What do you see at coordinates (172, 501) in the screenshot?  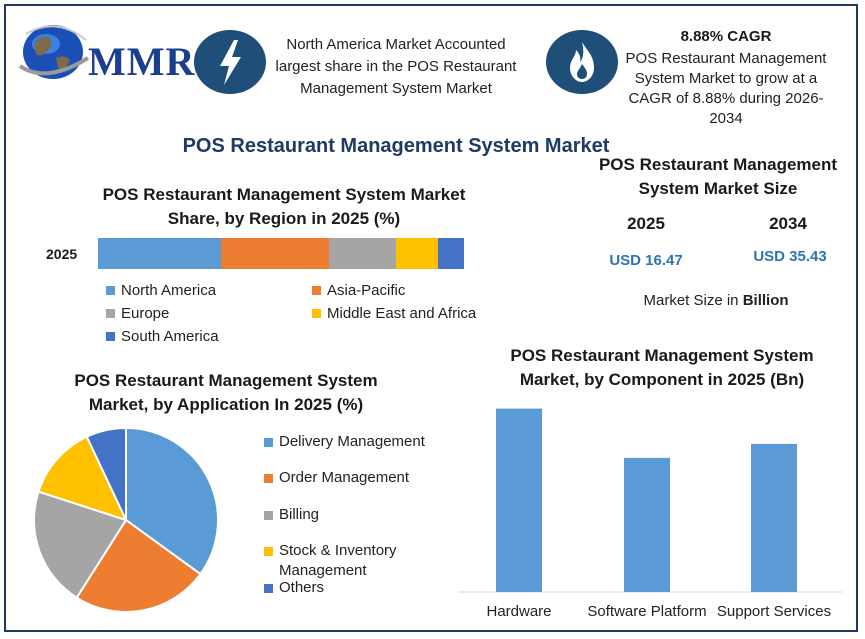 I see `pie-slice-delivery-management` at bounding box center [172, 501].